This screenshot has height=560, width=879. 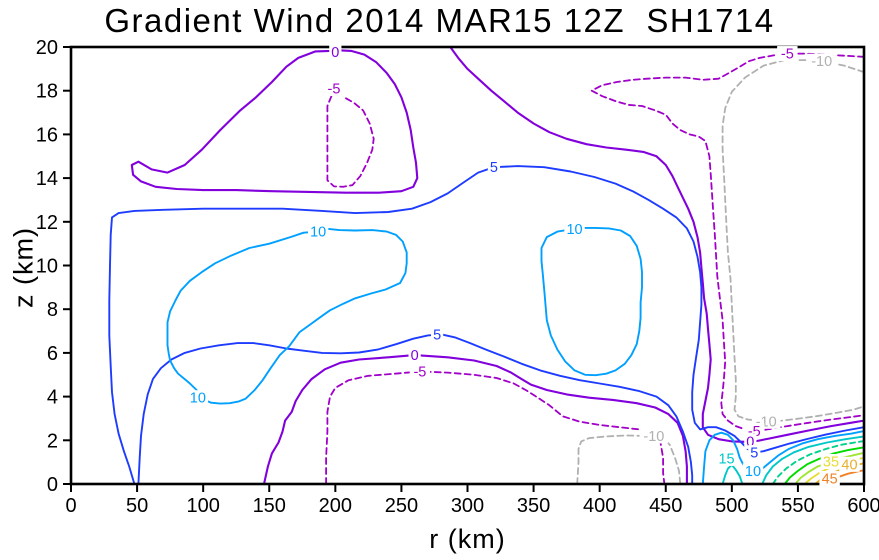 What do you see at coordinates (439, 20) in the screenshot?
I see `chart-title: Gradient Wind 2014 MAR15 12Z SH1714` at bounding box center [439, 20].